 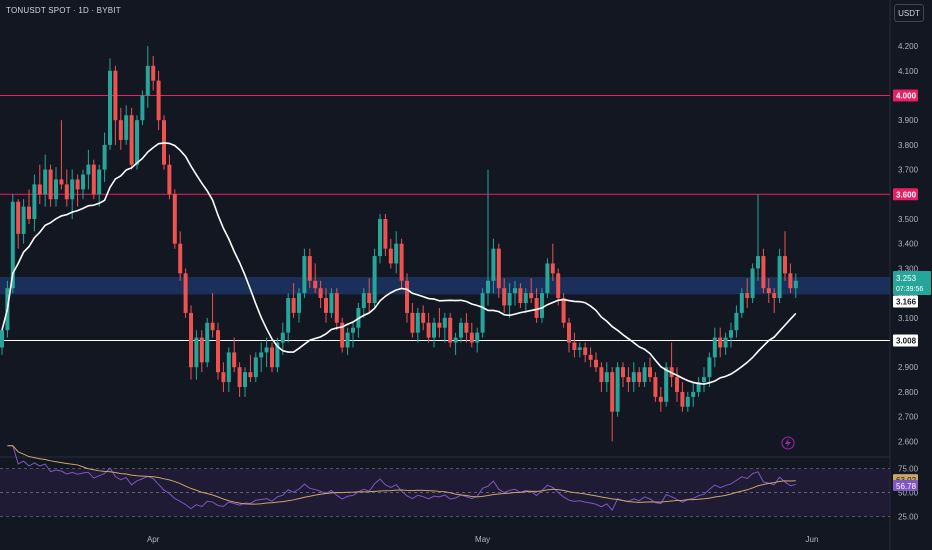 What do you see at coordinates (908, 318) in the screenshot?
I see `y-tick-label: 3.100` at bounding box center [908, 318].